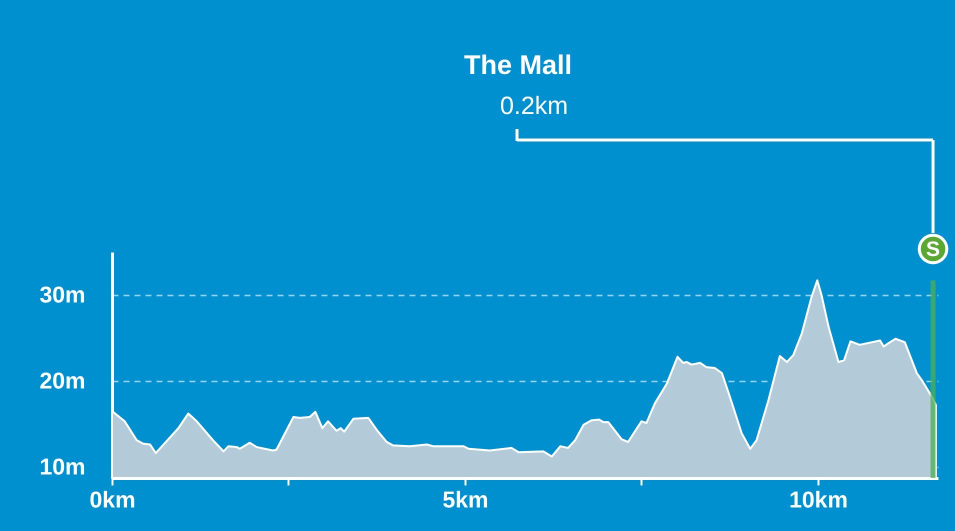  Describe the element at coordinates (818, 499) in the screenshot. I see `x-tick-label: 10km` at that location.